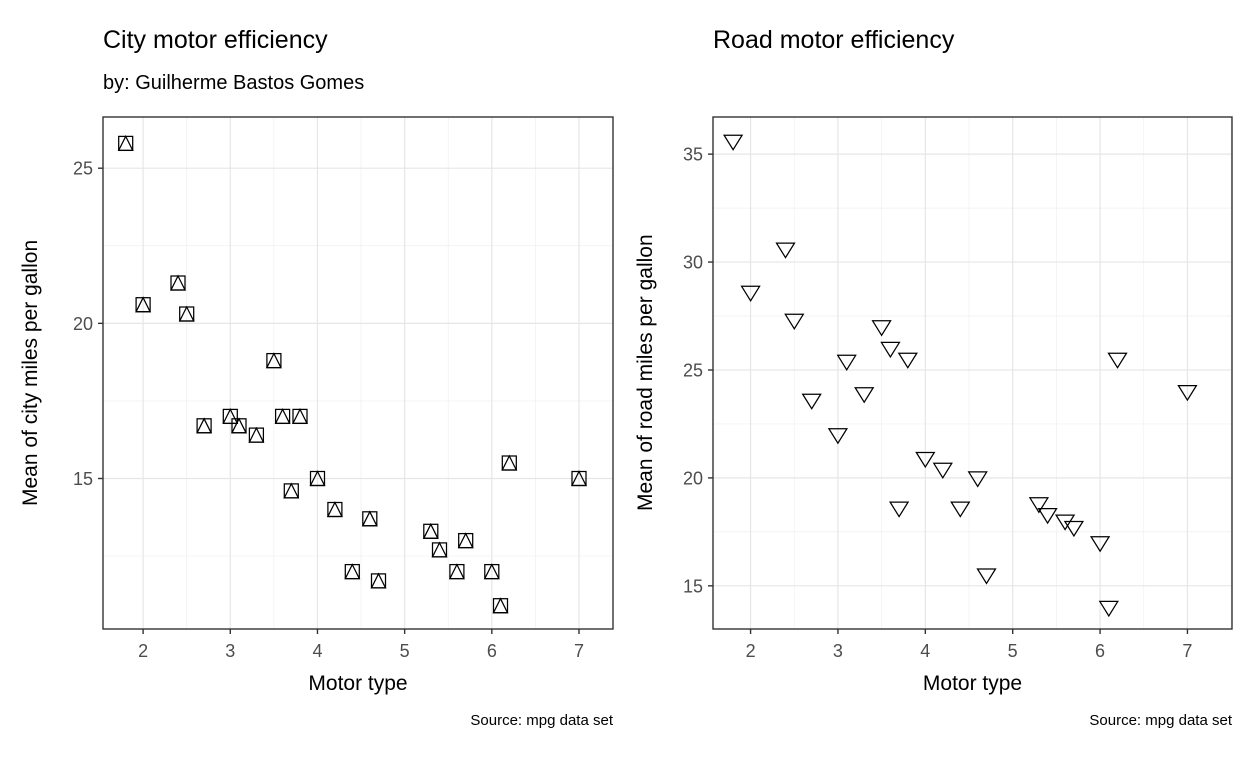  Describe the element at coordinates (215, 40) in the screenshot. I see `chart-title: City motor efficiency` at that location.